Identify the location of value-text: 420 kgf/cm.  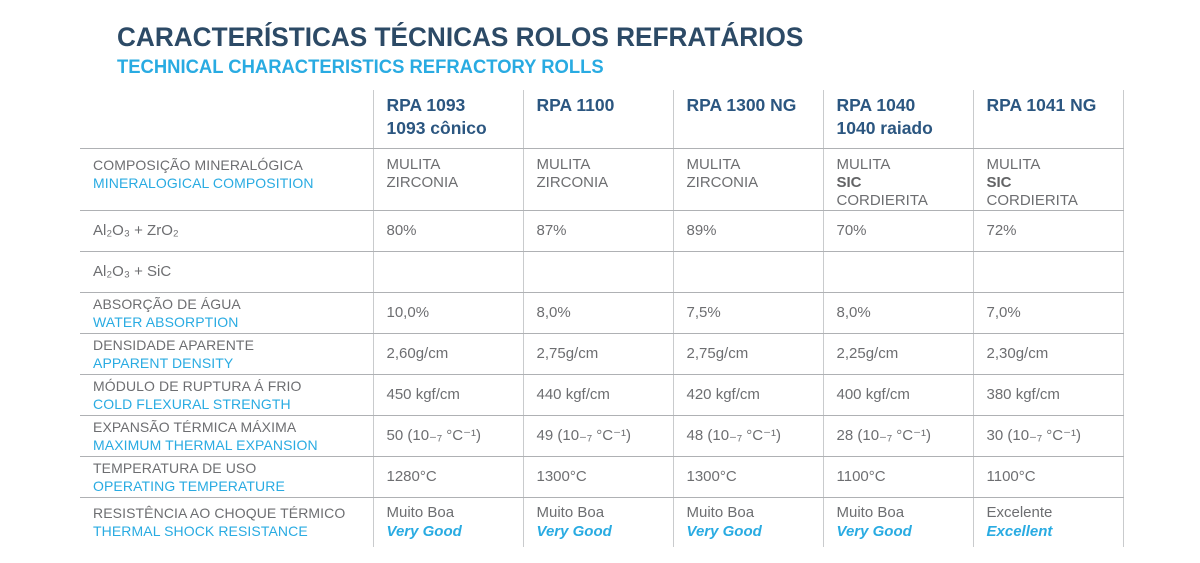
(723, 394).